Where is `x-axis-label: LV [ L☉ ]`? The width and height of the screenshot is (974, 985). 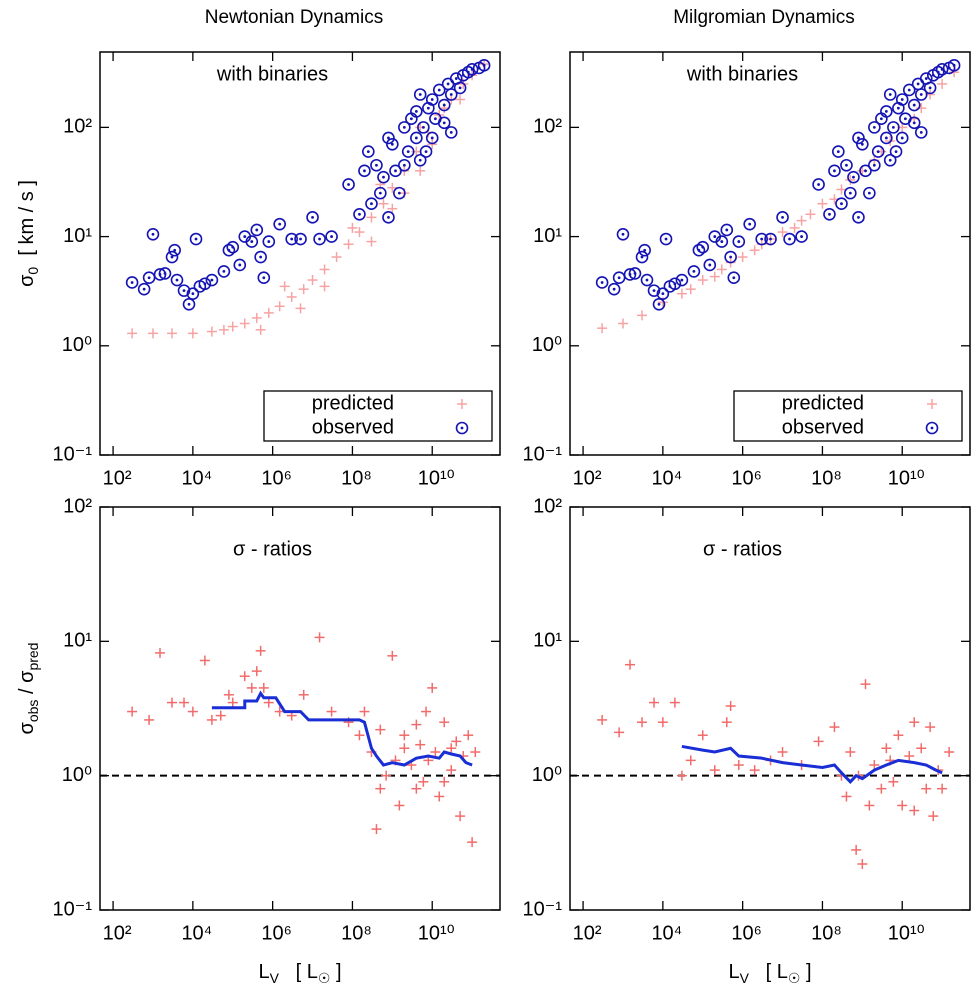 x-axis-label: LV [ L☉ ] is located at coordinates (299, 973).